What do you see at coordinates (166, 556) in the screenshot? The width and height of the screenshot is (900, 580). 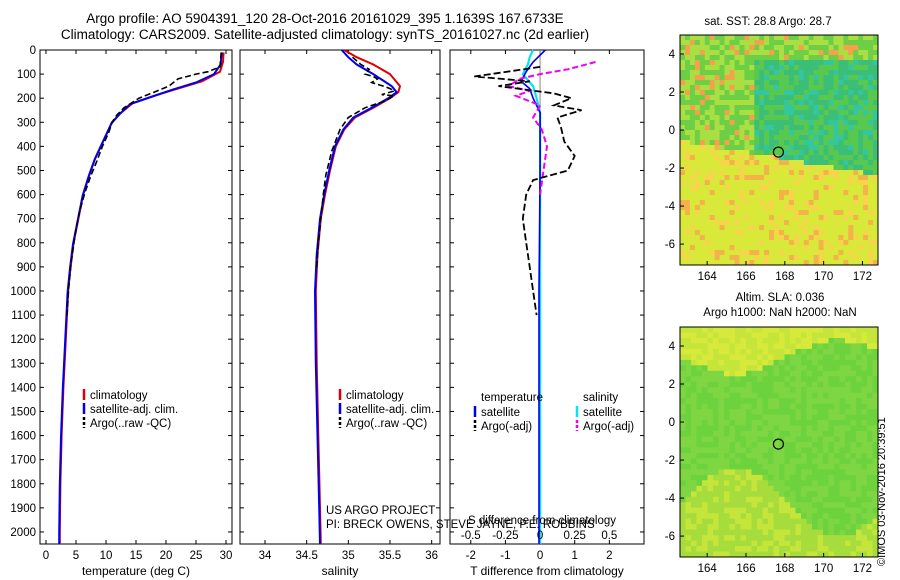 I see `xtick-label: 20` at bounding box center [166, 556].